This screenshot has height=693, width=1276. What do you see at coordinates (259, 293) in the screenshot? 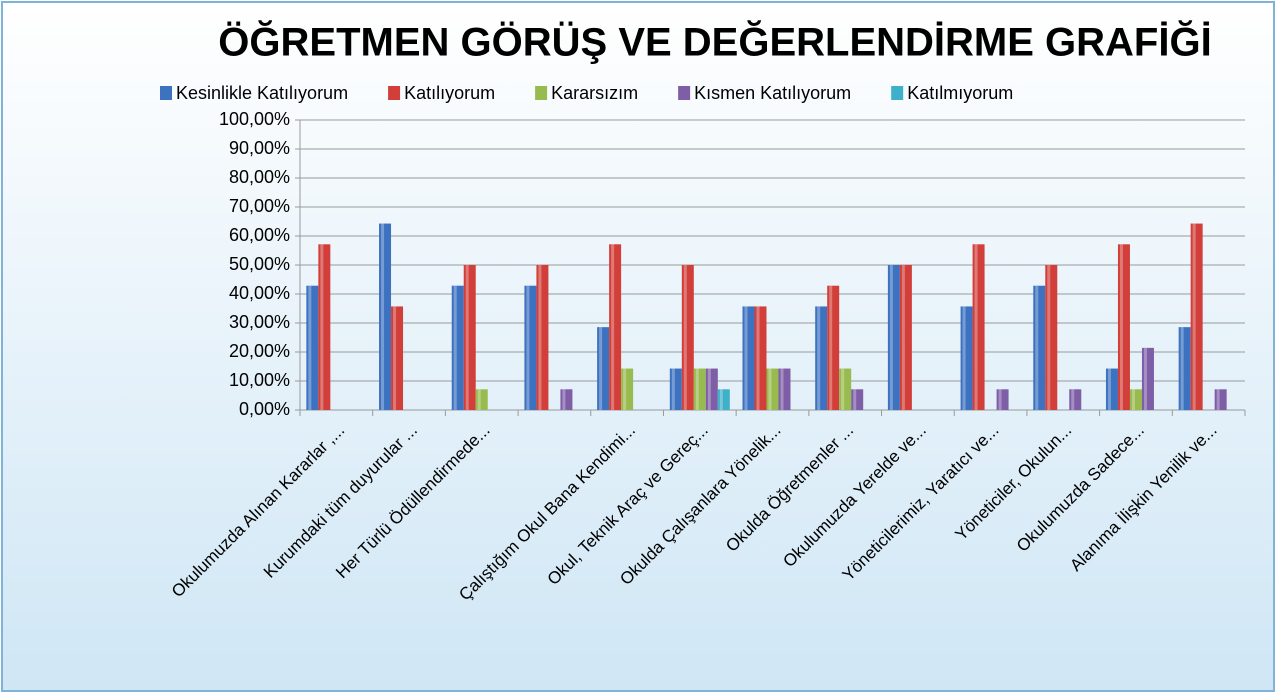
I see `y-tick-label: 40,00%` at bounding box center [259, 293].